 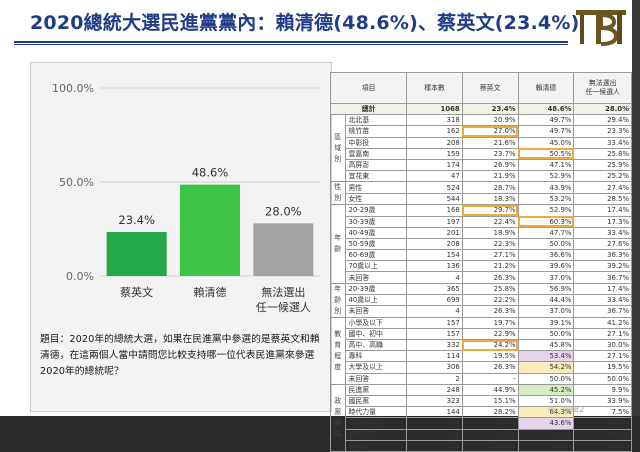 What do you see at coordinates (602, 244) in the screenshot?
I see `table-cell: 27.6%` at bounding box center [602, 244].